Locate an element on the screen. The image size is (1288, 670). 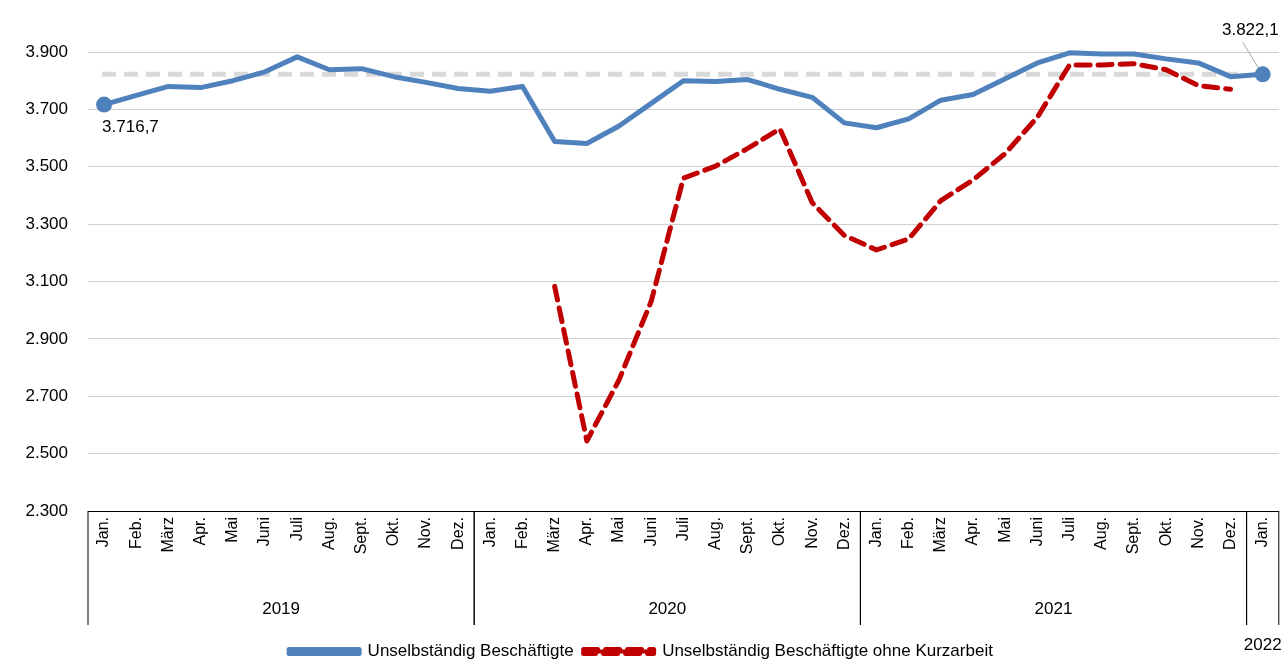
text: 2020 is located at coordinates (667, 608).